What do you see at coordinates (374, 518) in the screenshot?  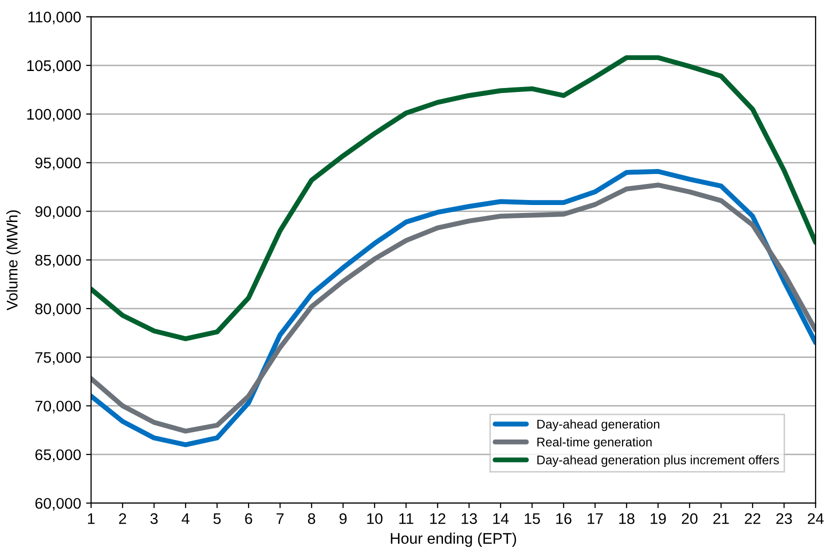 I see `x-tick-label: 10` at bounding box center [374, 518].